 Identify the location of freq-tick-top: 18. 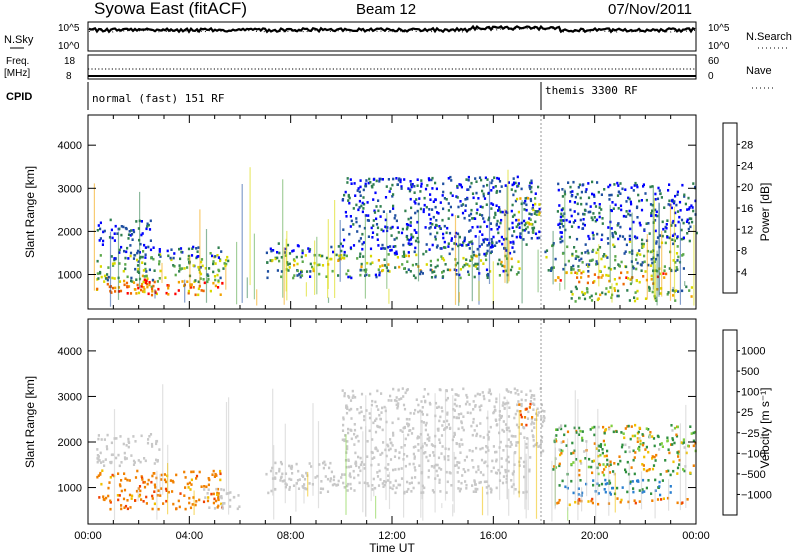
(70, 61).